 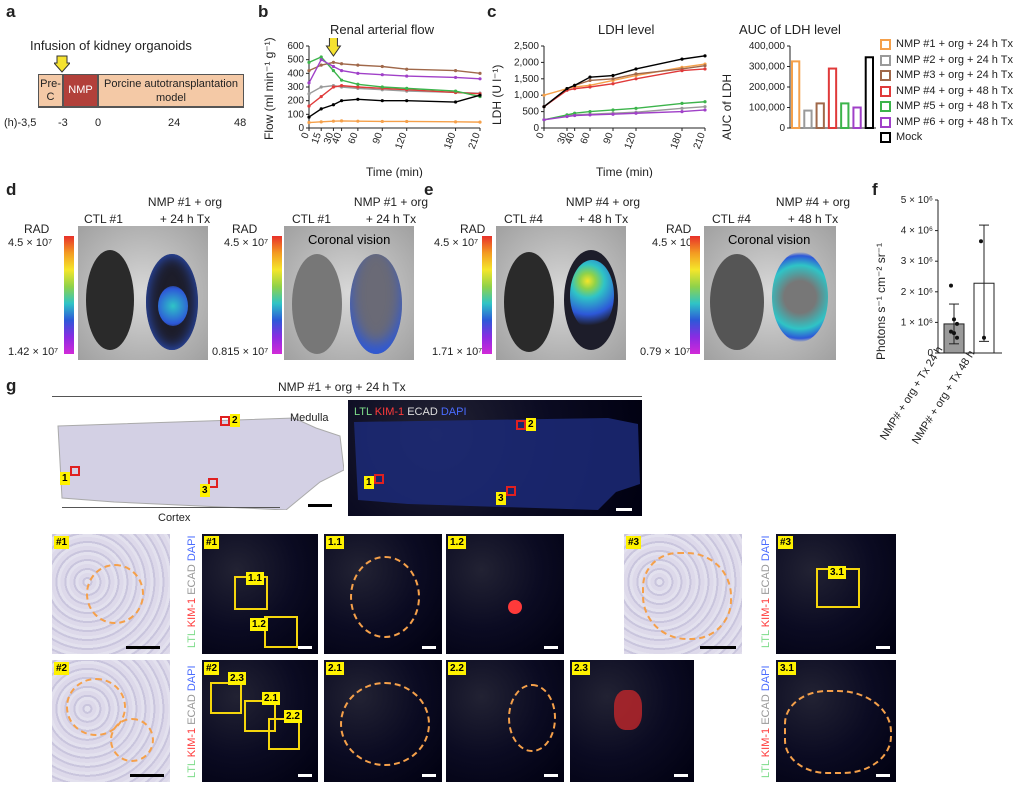 I want to click on fluor-tile: 2.3, so click(x=632, y=721).